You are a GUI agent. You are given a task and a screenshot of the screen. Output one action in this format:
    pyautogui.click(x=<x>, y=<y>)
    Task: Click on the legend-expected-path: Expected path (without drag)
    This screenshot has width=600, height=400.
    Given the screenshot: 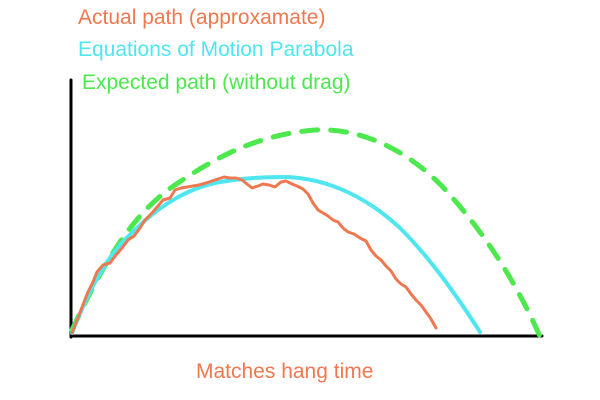 What is the action you would take?
    pyautogui.click(x=216, y=82)
    